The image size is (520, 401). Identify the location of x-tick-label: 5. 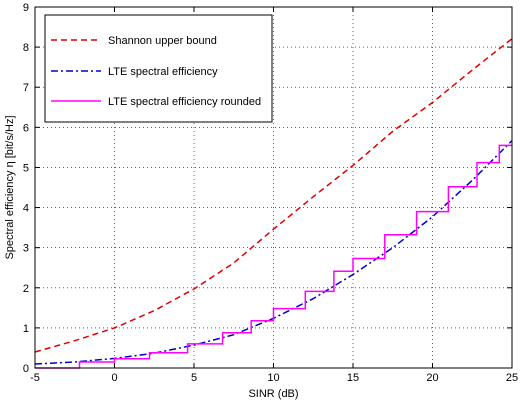
(194, 378).